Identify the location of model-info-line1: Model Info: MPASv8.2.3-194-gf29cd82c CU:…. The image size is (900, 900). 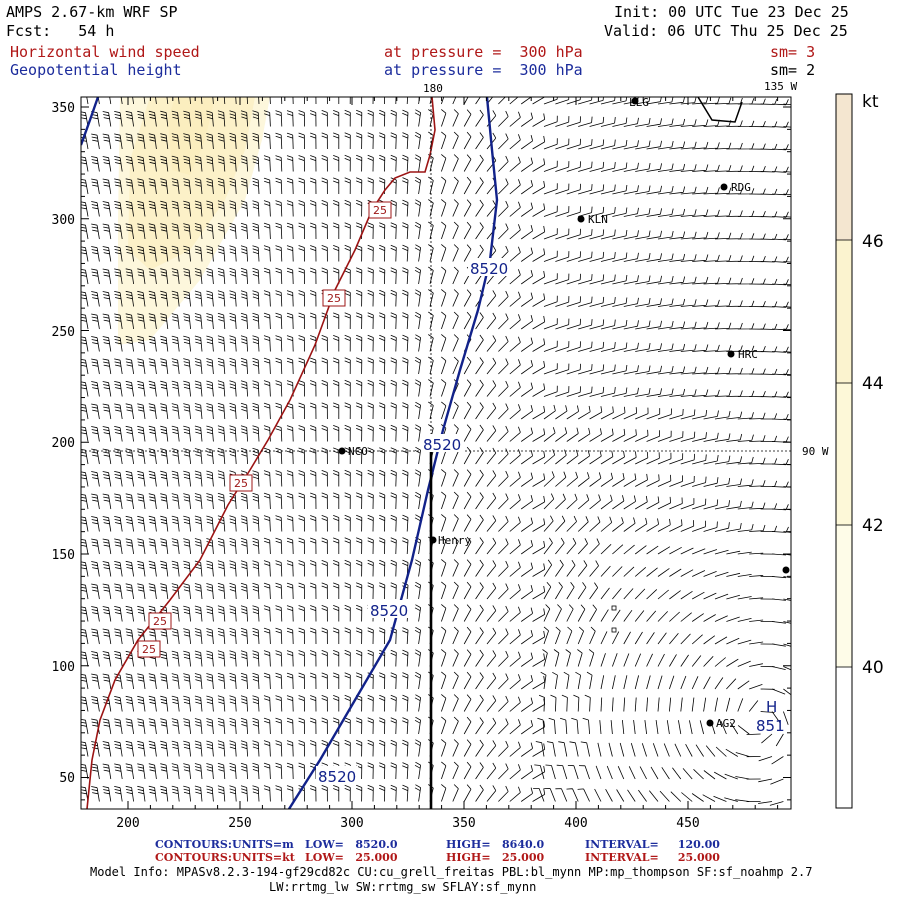
(451, 872).